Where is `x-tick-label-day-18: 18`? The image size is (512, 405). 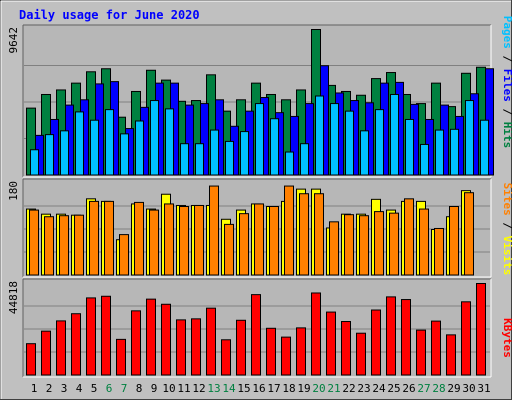 x-tick-label-day-18: 18 is located at coordinates (288, 388).